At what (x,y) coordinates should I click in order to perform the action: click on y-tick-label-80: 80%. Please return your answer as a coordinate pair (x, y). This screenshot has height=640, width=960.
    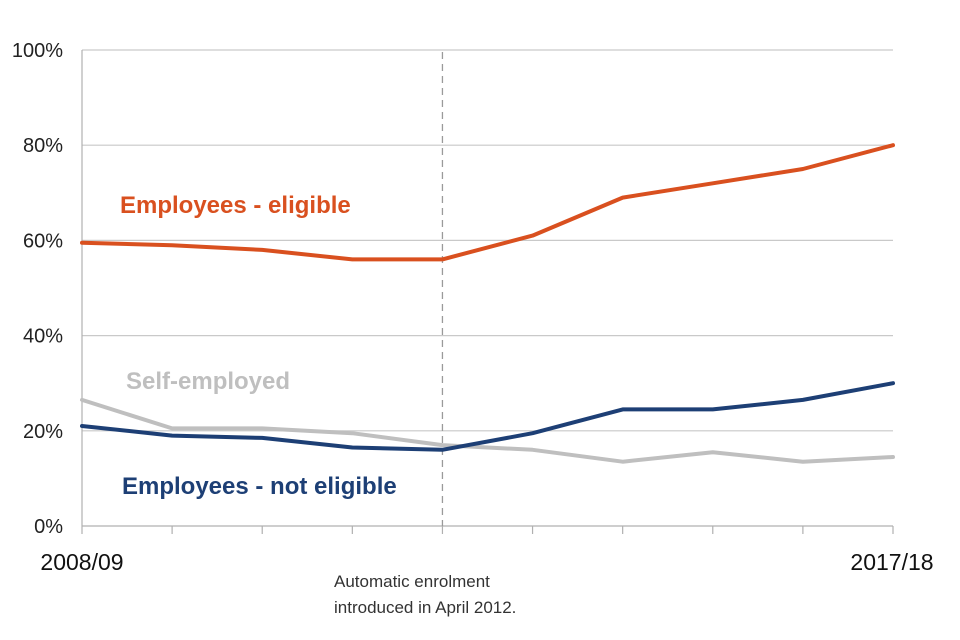
    Looking at the image, I should click on (43, 146).